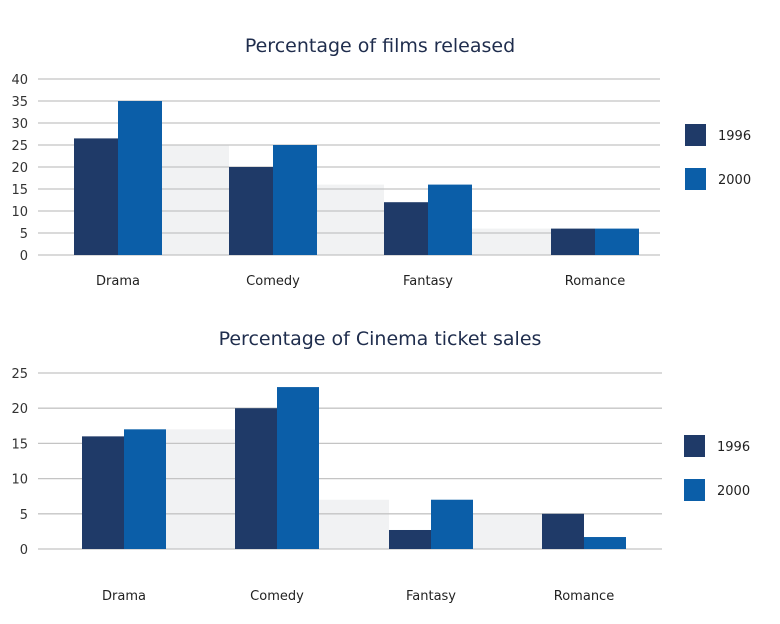 Image resolution: width=780 pixels, height=624 pixels. I want to click on y-tick-label: 30, so click(19, 124).